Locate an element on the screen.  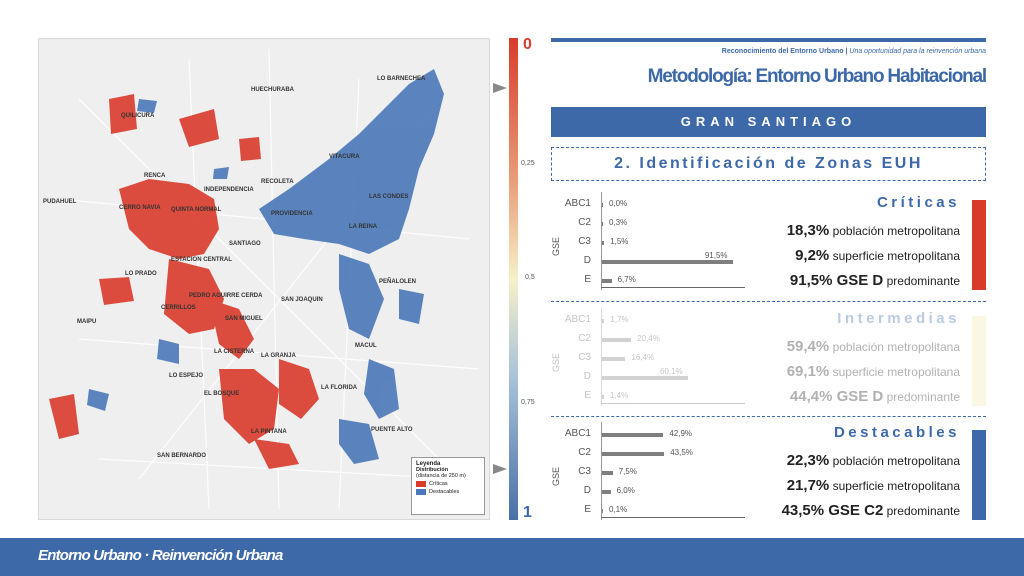
header-rule is located at coordinates (768, 40).